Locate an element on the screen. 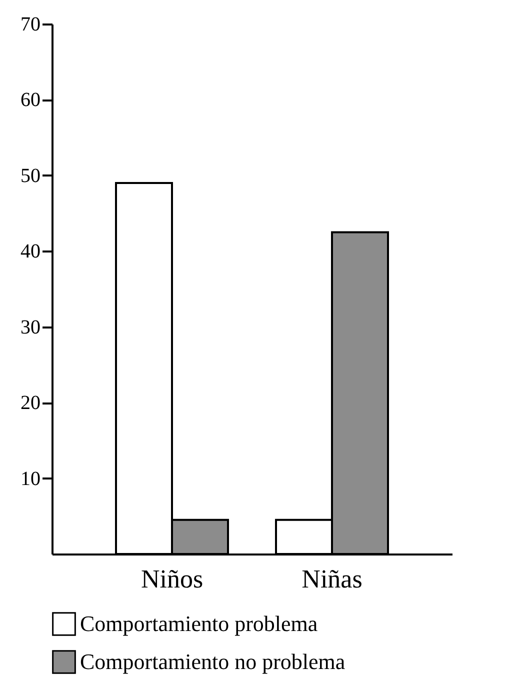  y-tick-label: 40 is located at coordinates (30, 251).